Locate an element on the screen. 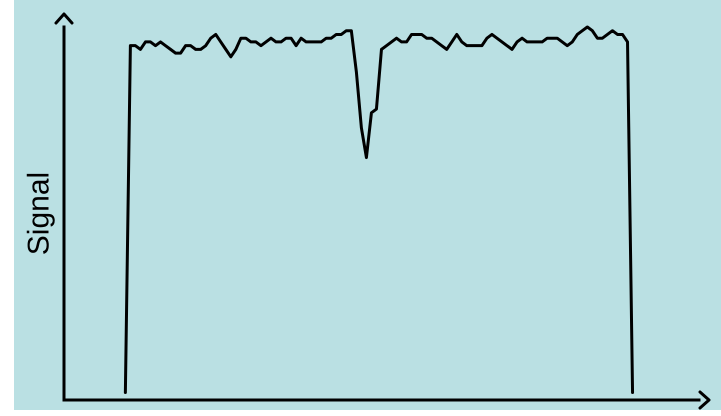 This screenshot has height=416, width=721. y-axis-title: Signal is located at coordinates (39, 214).